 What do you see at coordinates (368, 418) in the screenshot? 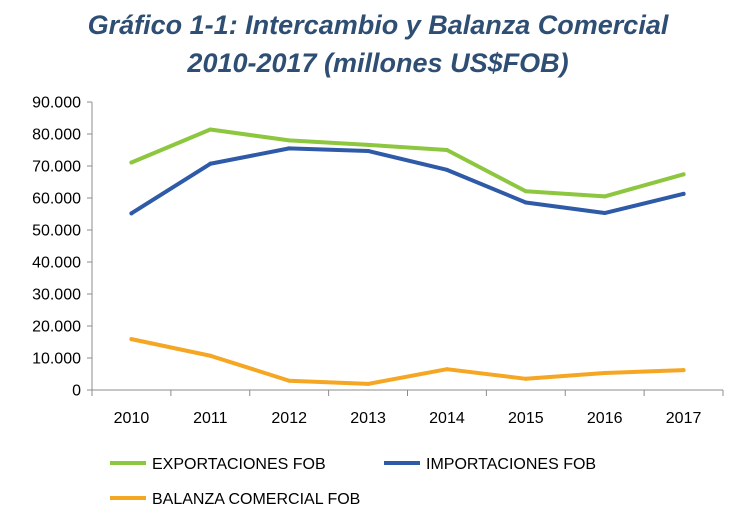
I see `x-tick-label: 2013` at bounding box center [368, 418].